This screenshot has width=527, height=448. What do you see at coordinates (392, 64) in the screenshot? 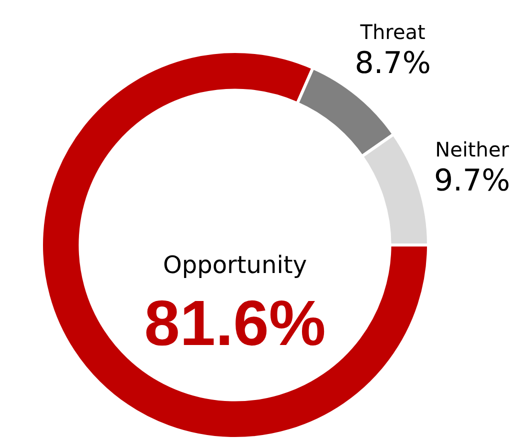
I see `data-label: 8.7%` at bounding box center [392, 64].